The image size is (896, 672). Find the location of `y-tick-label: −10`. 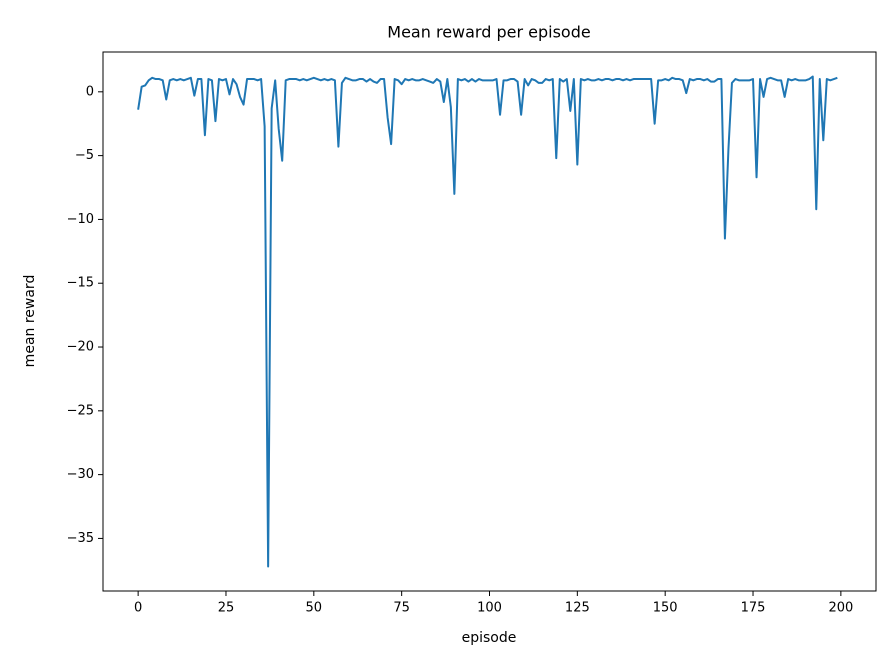

y-tick-label: −10 is located at coordinates (80, 219).